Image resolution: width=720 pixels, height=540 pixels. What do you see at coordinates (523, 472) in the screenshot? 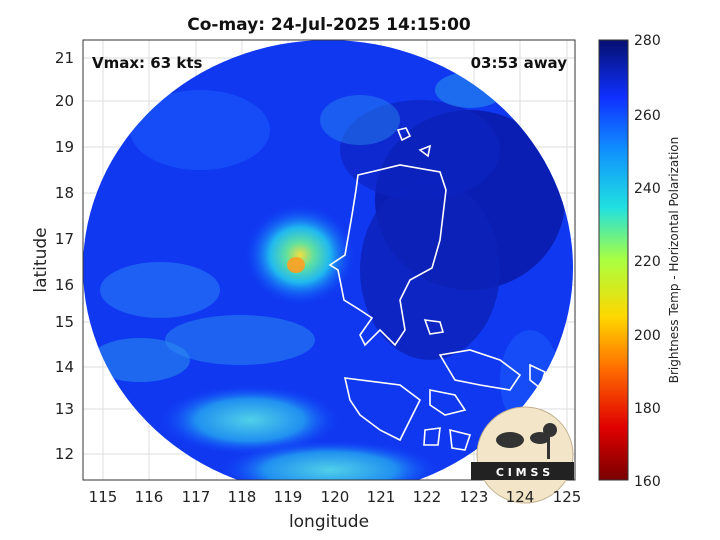
I see `cimss-logo-text: C I M S S` at bounding box center [523, 472].